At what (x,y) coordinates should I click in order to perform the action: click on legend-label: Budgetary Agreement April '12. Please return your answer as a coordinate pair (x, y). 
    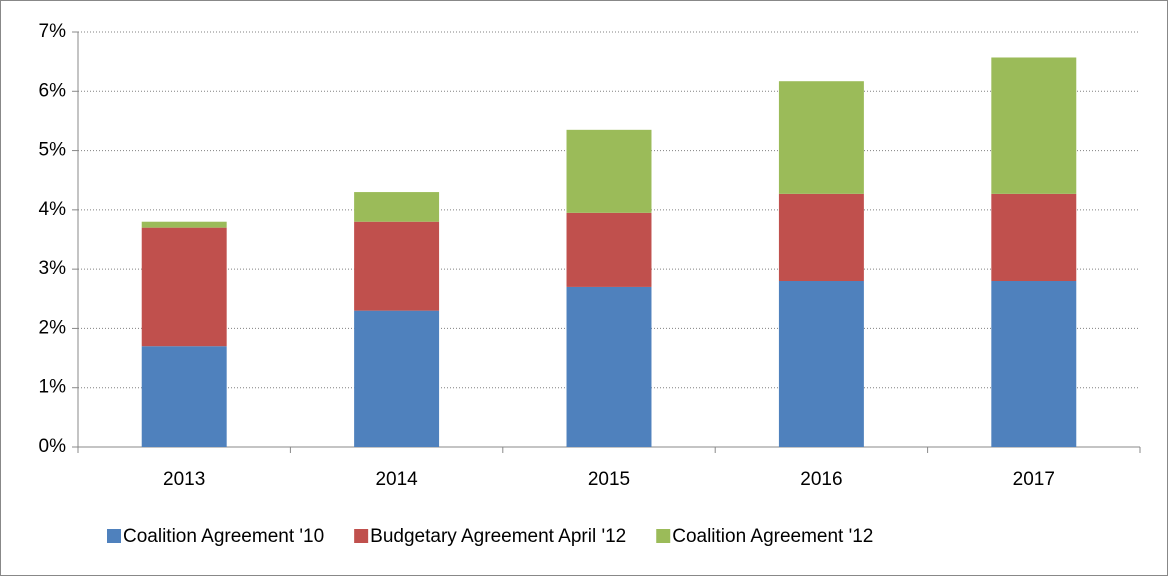
    Looking at the image, I should click on (498, 536).